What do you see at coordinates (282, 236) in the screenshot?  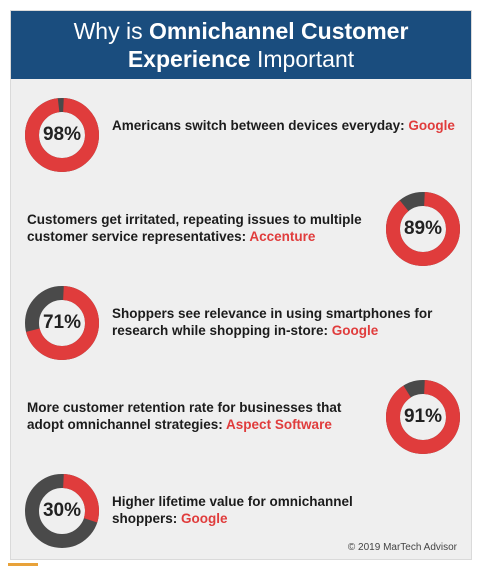 I see `stat-2-source: Accenture` at bounding box center [282, 236].